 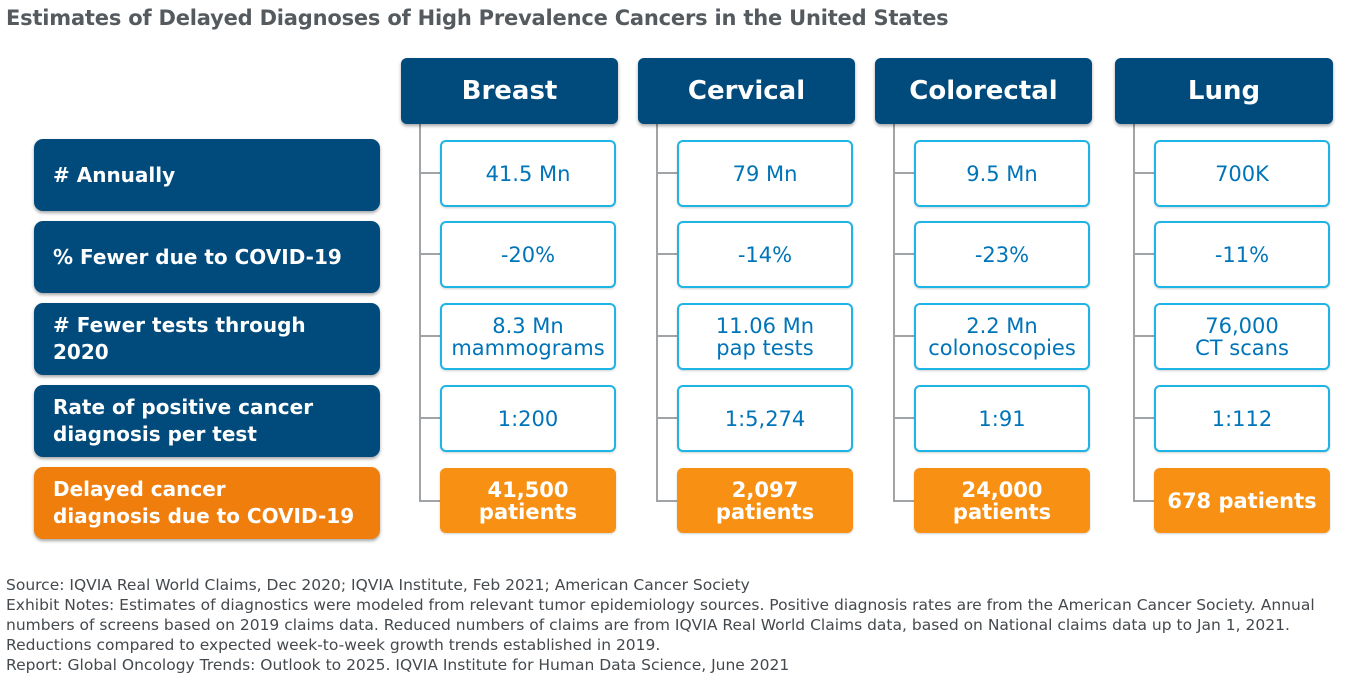 I want to click on value-cell: 1:5,274, so click(x=765, y=418).